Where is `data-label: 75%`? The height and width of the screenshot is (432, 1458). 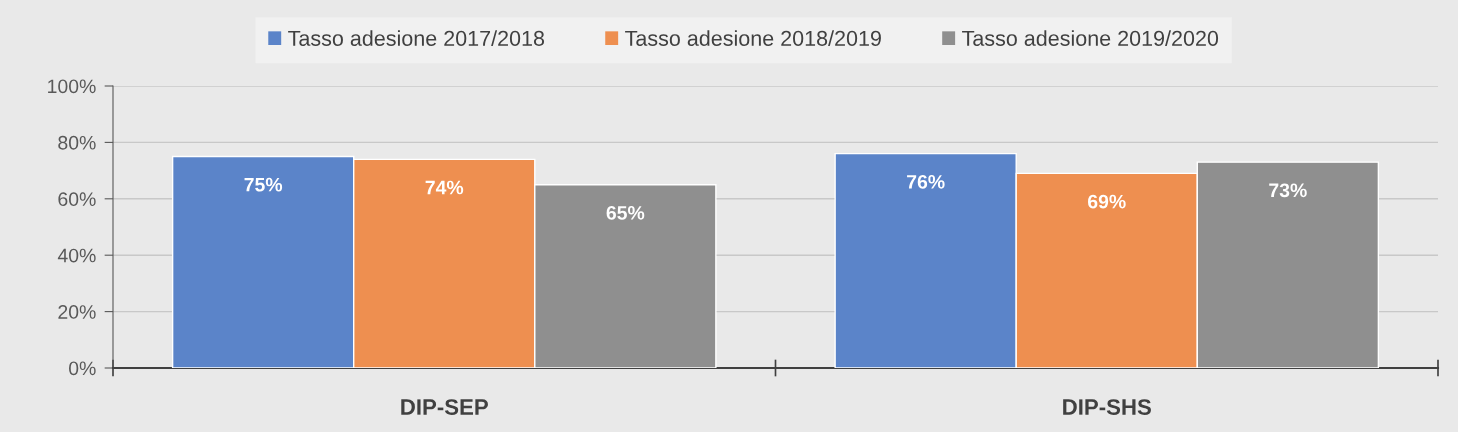 data-label: 75% is located at coordinates (263, 184).